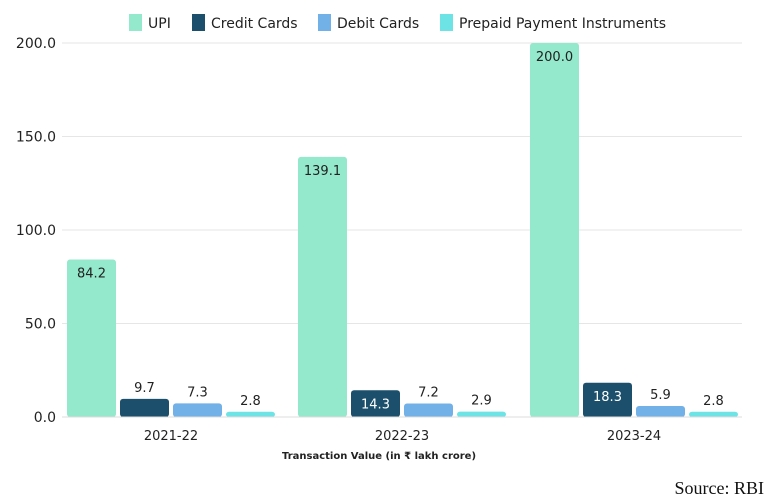  Describe the element at coordinates (634, 436) in the screenshot. I see `x-tick-label: 2023-24` at that location.